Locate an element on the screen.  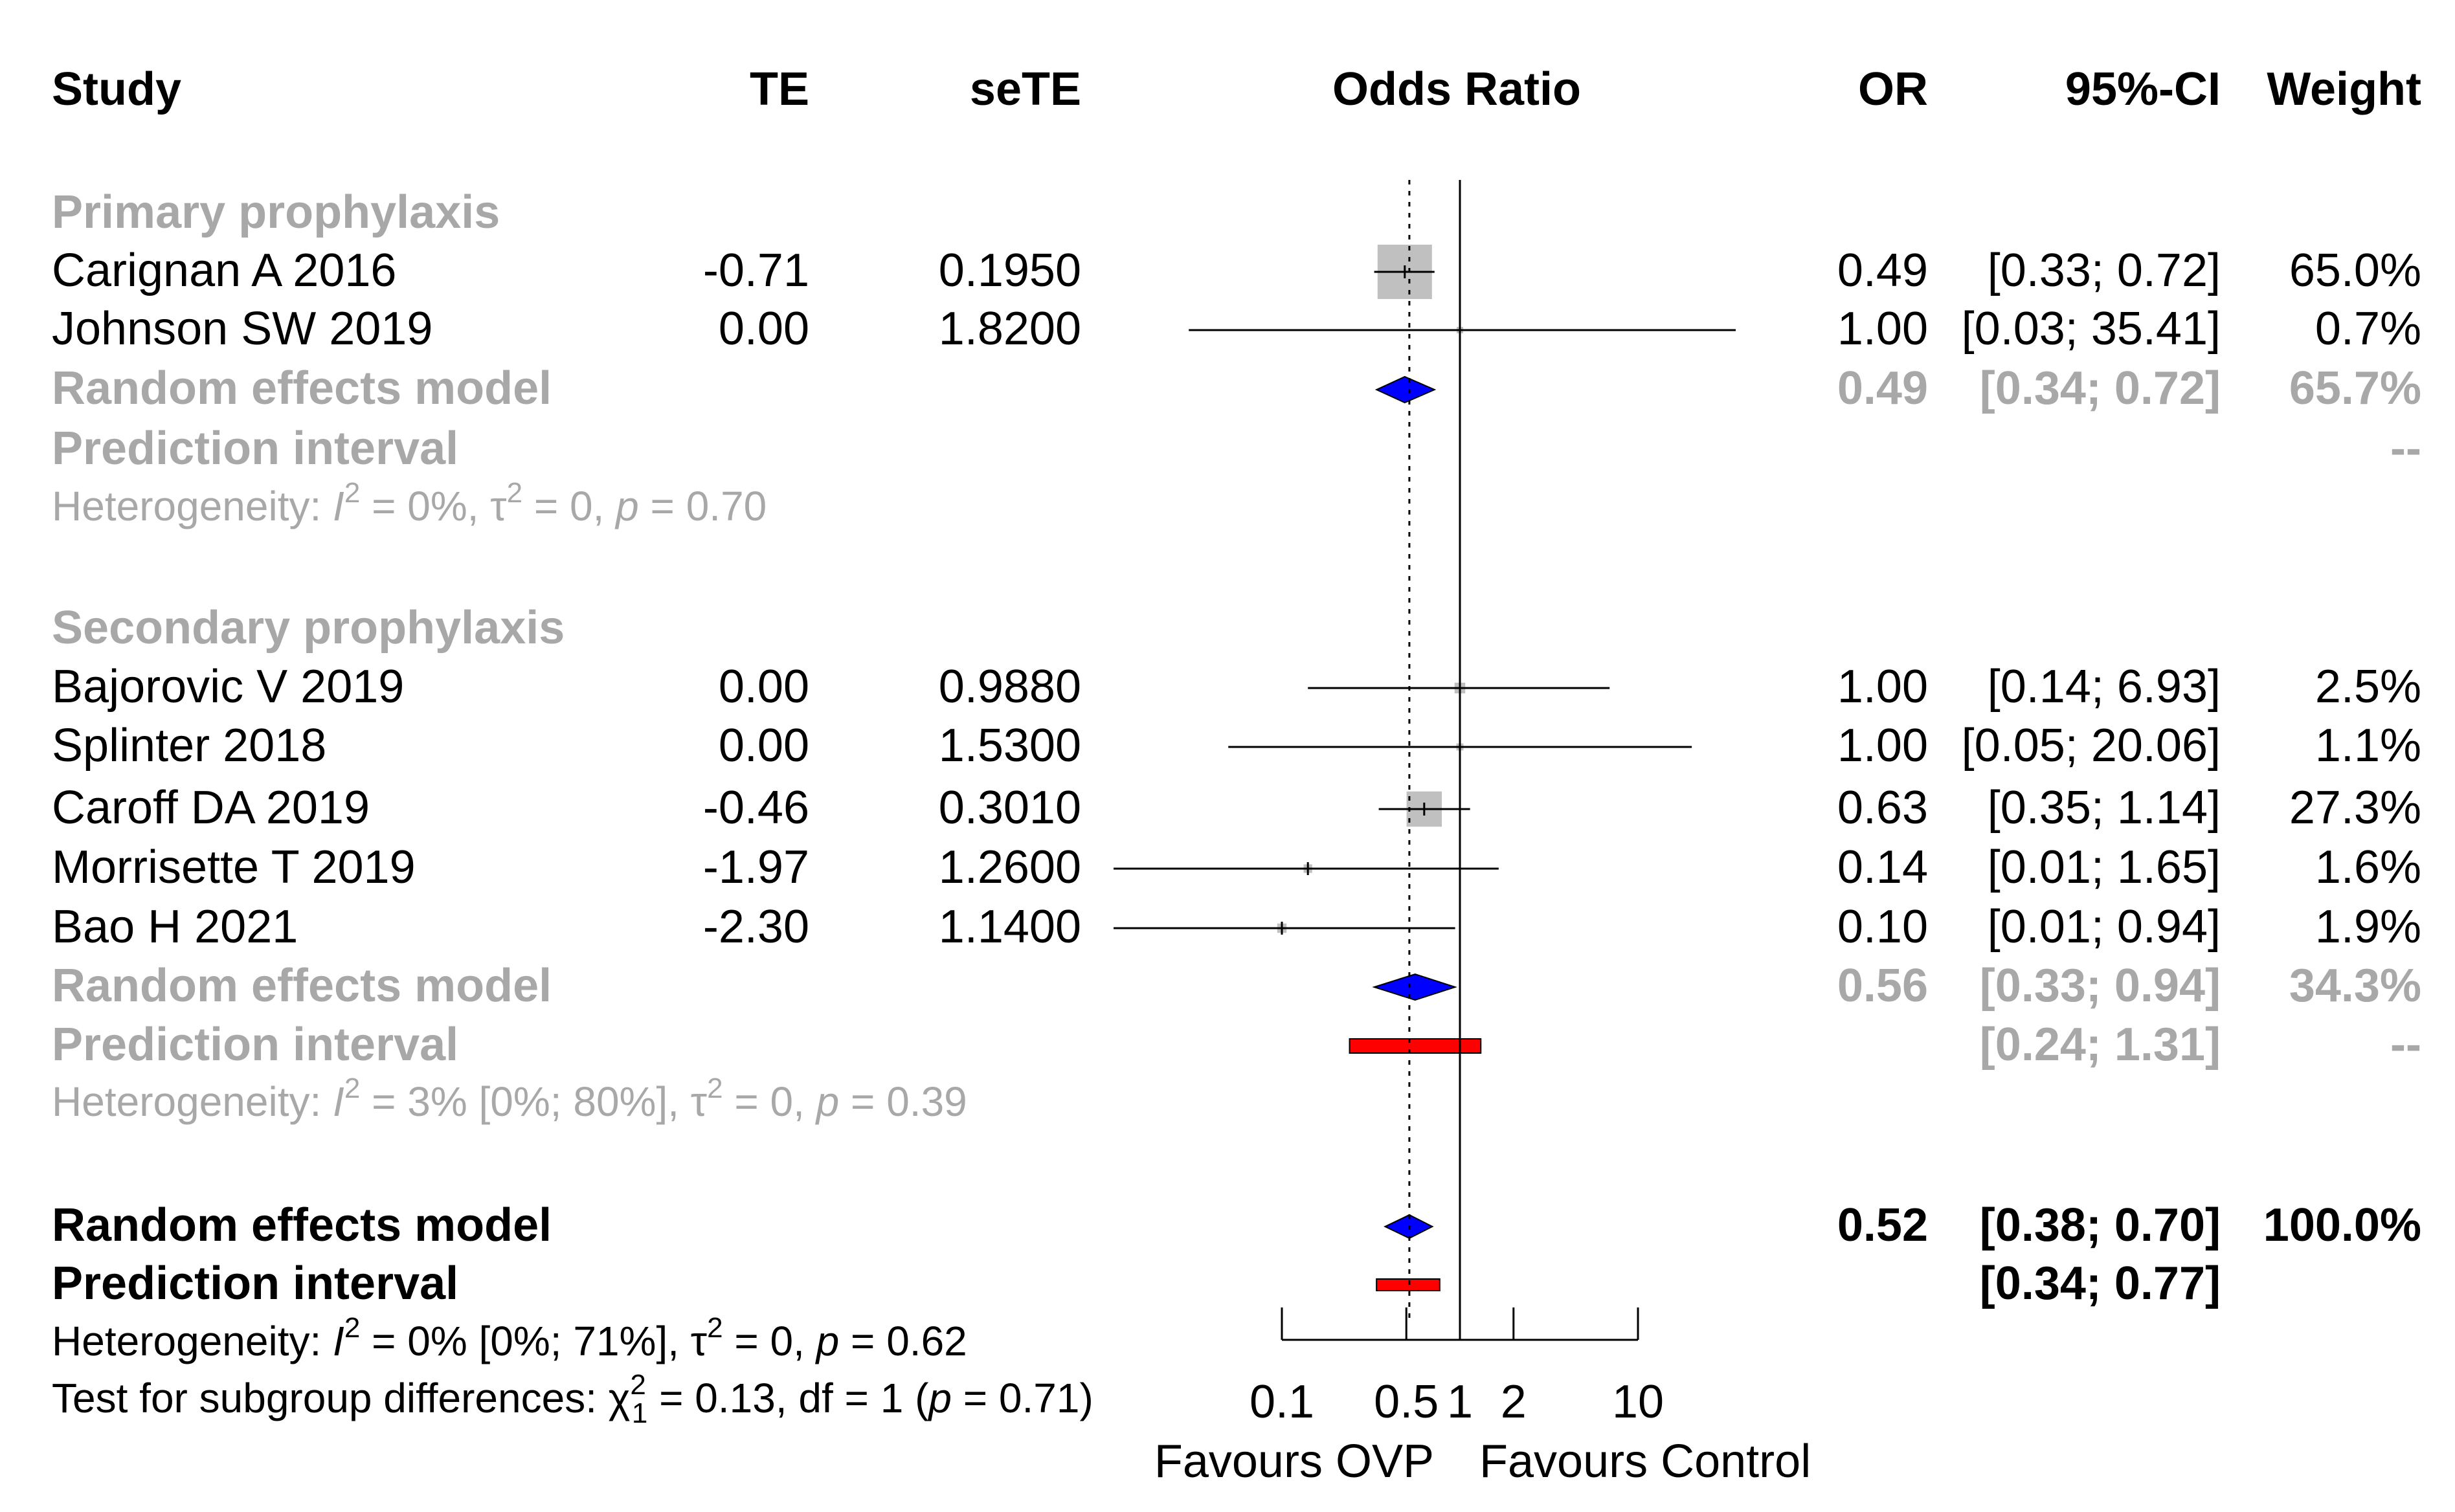
x-axis-tick-label: 10 is located at coordinates (1638, 1402).